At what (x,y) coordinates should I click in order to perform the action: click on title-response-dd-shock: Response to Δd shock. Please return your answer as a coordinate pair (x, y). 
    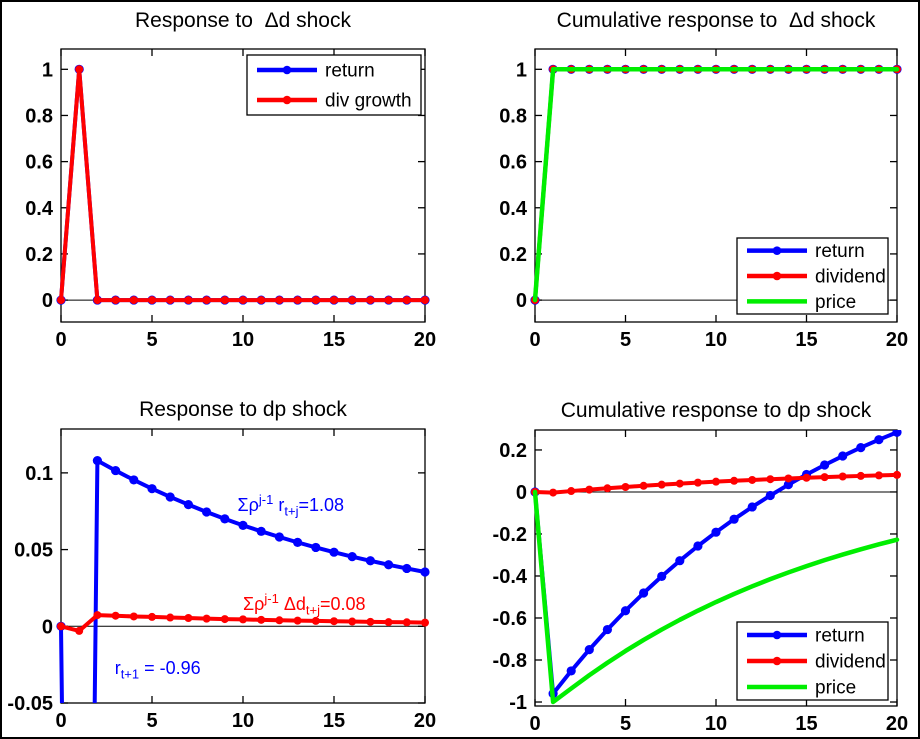
    Looking at the image, I should click on (243, 20).